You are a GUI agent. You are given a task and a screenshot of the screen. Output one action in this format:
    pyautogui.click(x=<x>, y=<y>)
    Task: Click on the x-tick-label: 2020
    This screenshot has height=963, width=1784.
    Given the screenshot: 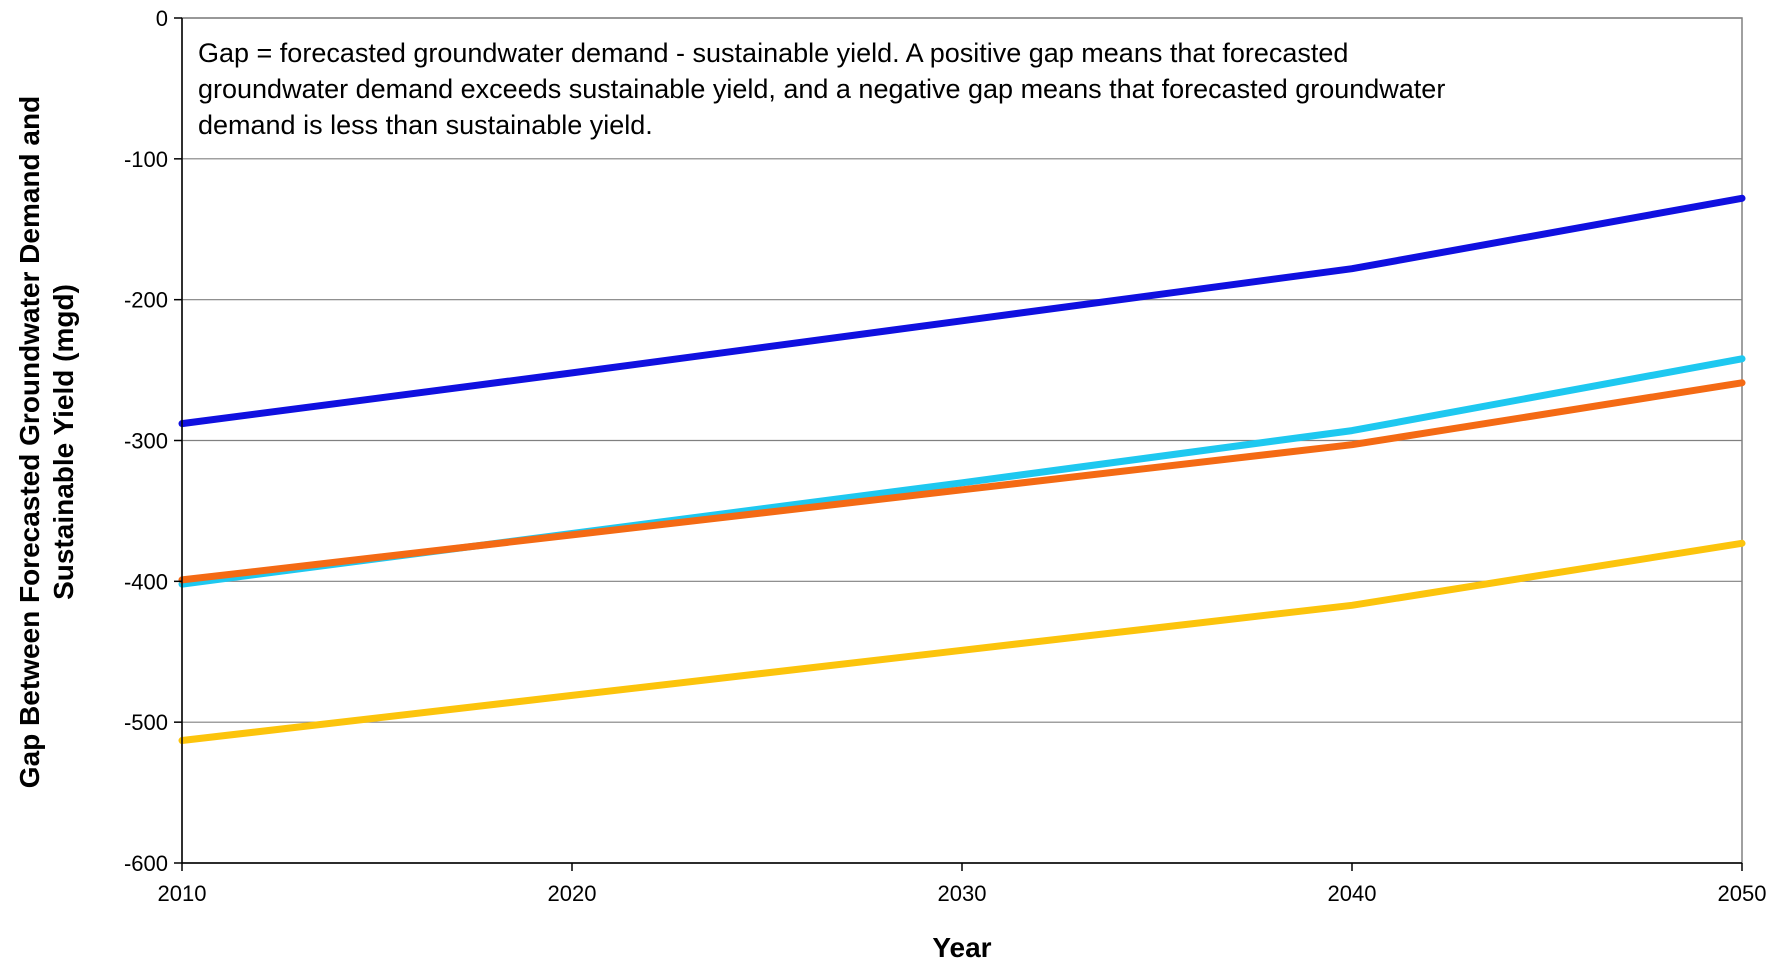 What is the action you would take?
    pyautogui.click(x=572, y=893)
    